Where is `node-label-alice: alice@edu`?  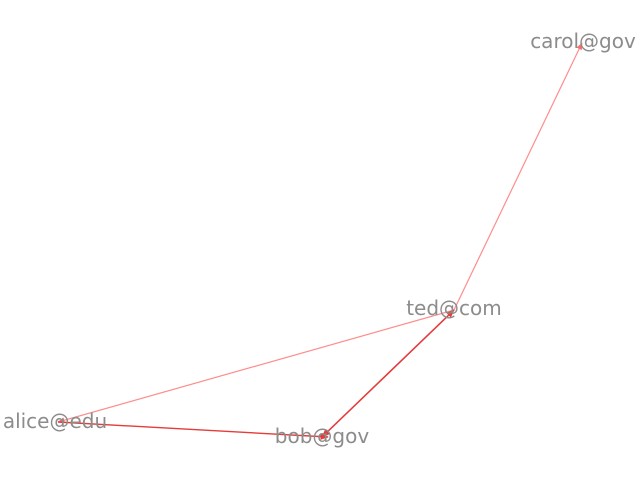 node-label-alice: alice@edu is located at coordinates (55, 421).